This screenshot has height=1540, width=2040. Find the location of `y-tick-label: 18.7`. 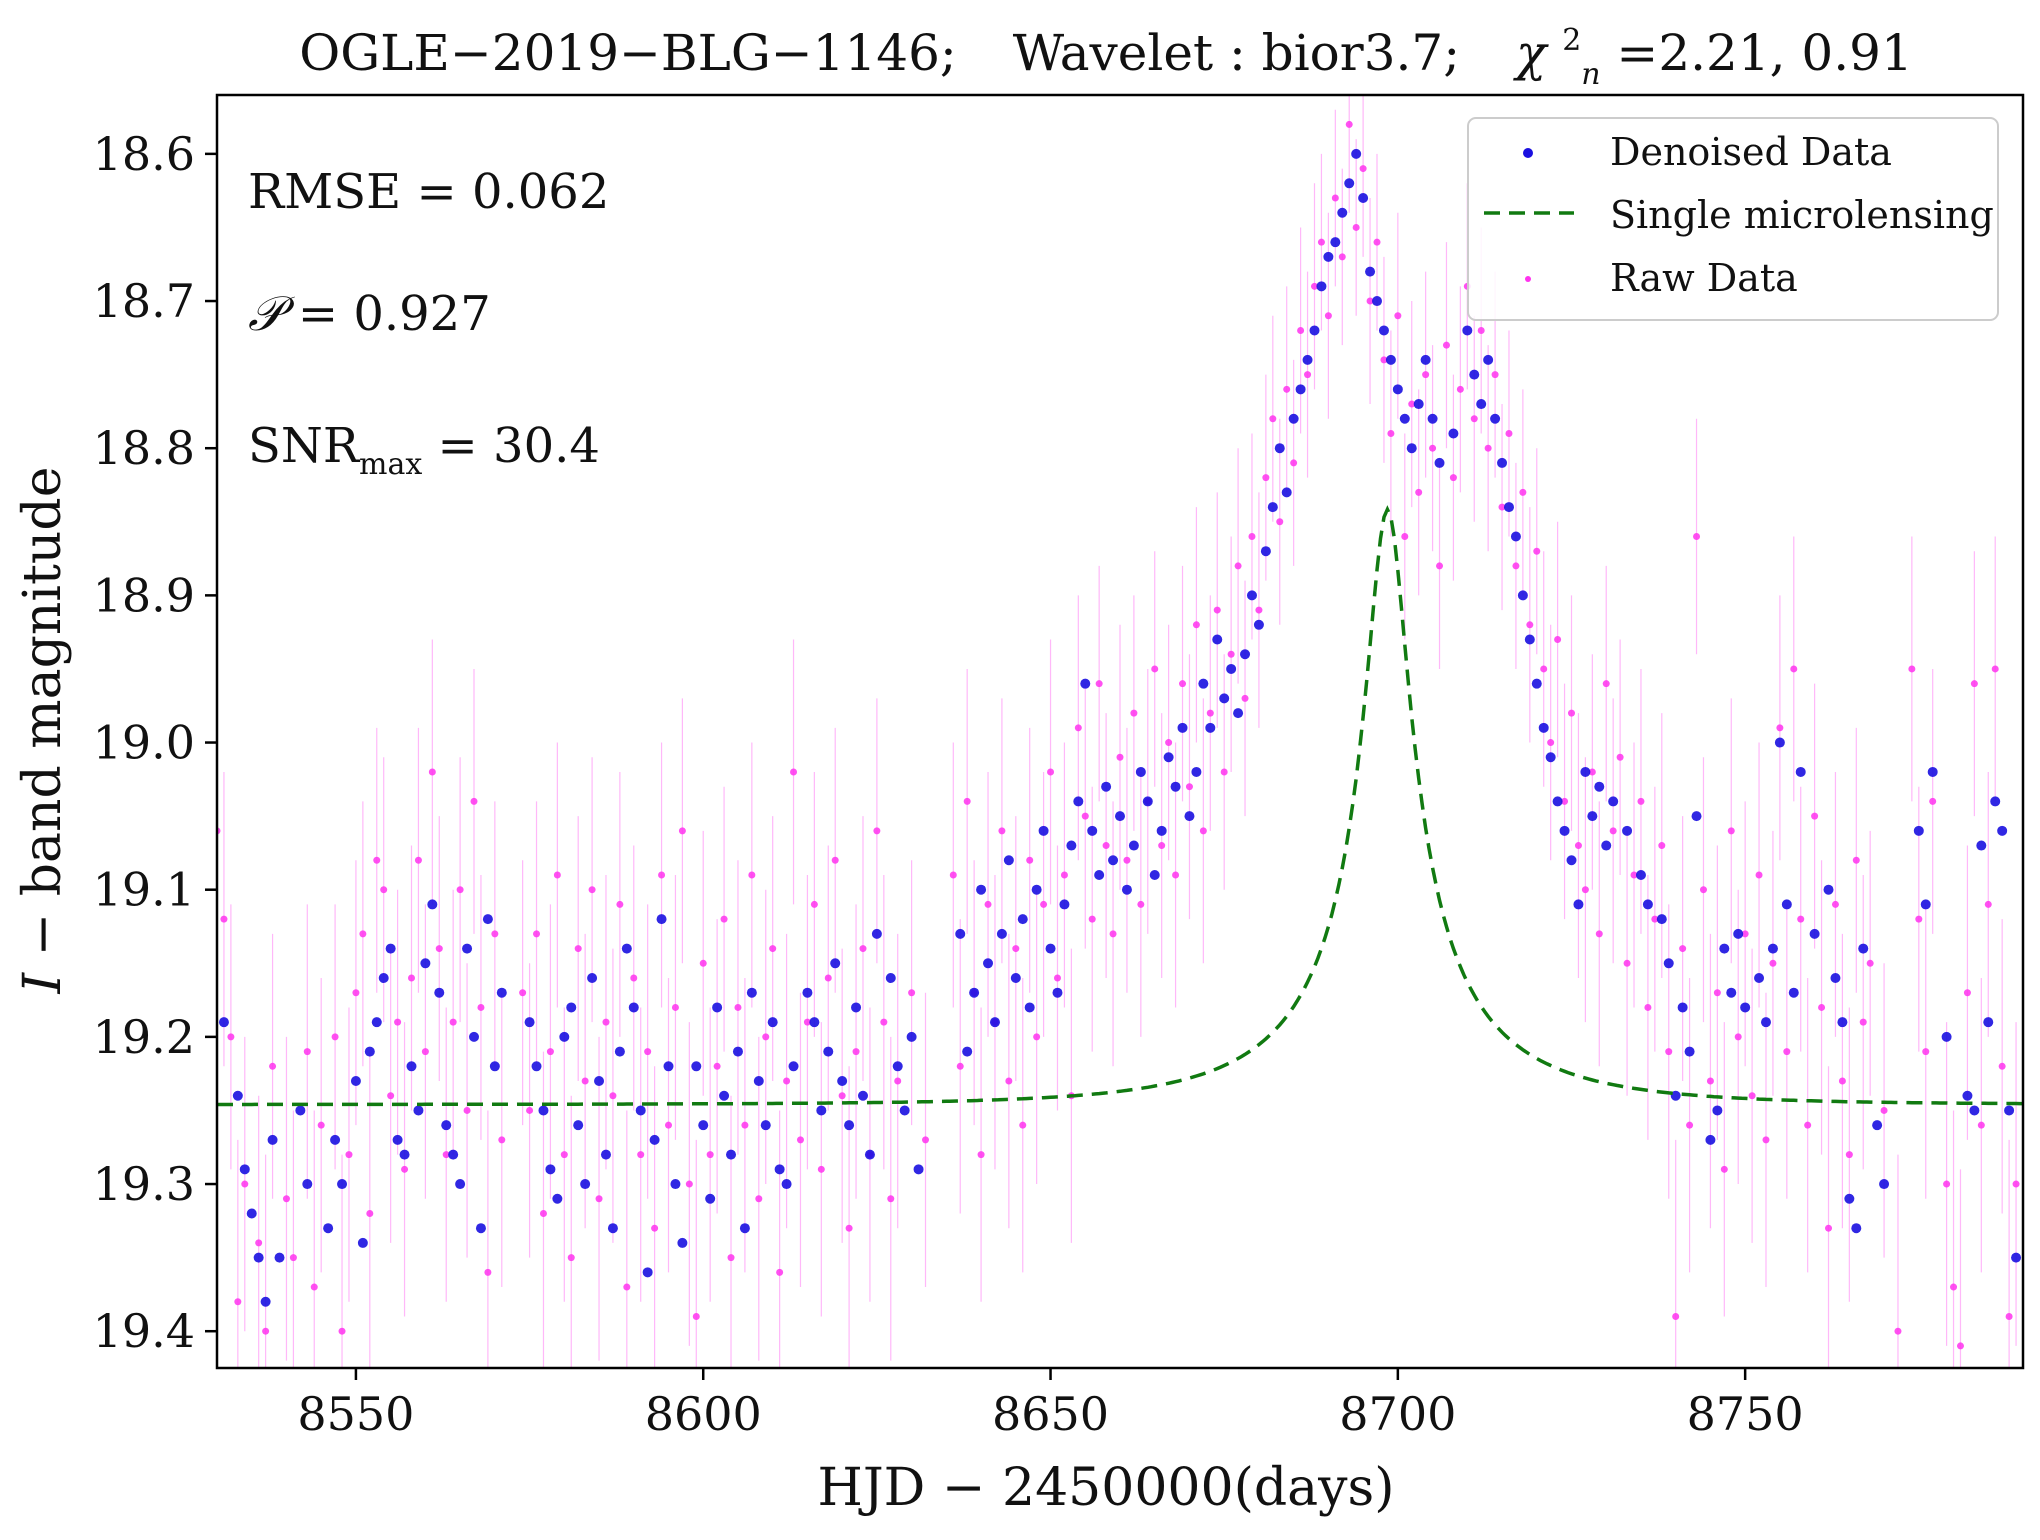

y-tick-label: 18.7 is located at coordinates (144, 301).